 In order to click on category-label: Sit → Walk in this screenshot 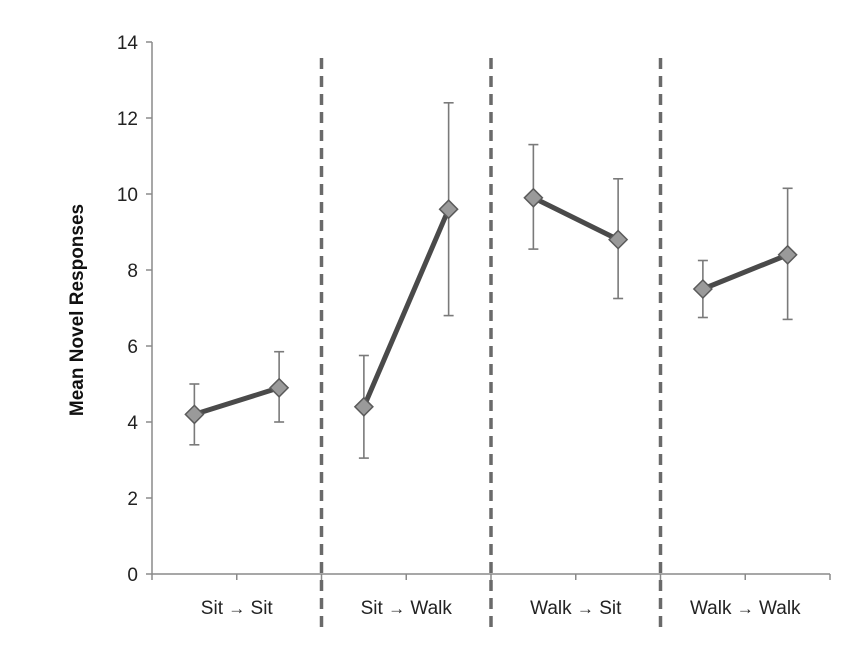, I will do `click(407, 608)`.